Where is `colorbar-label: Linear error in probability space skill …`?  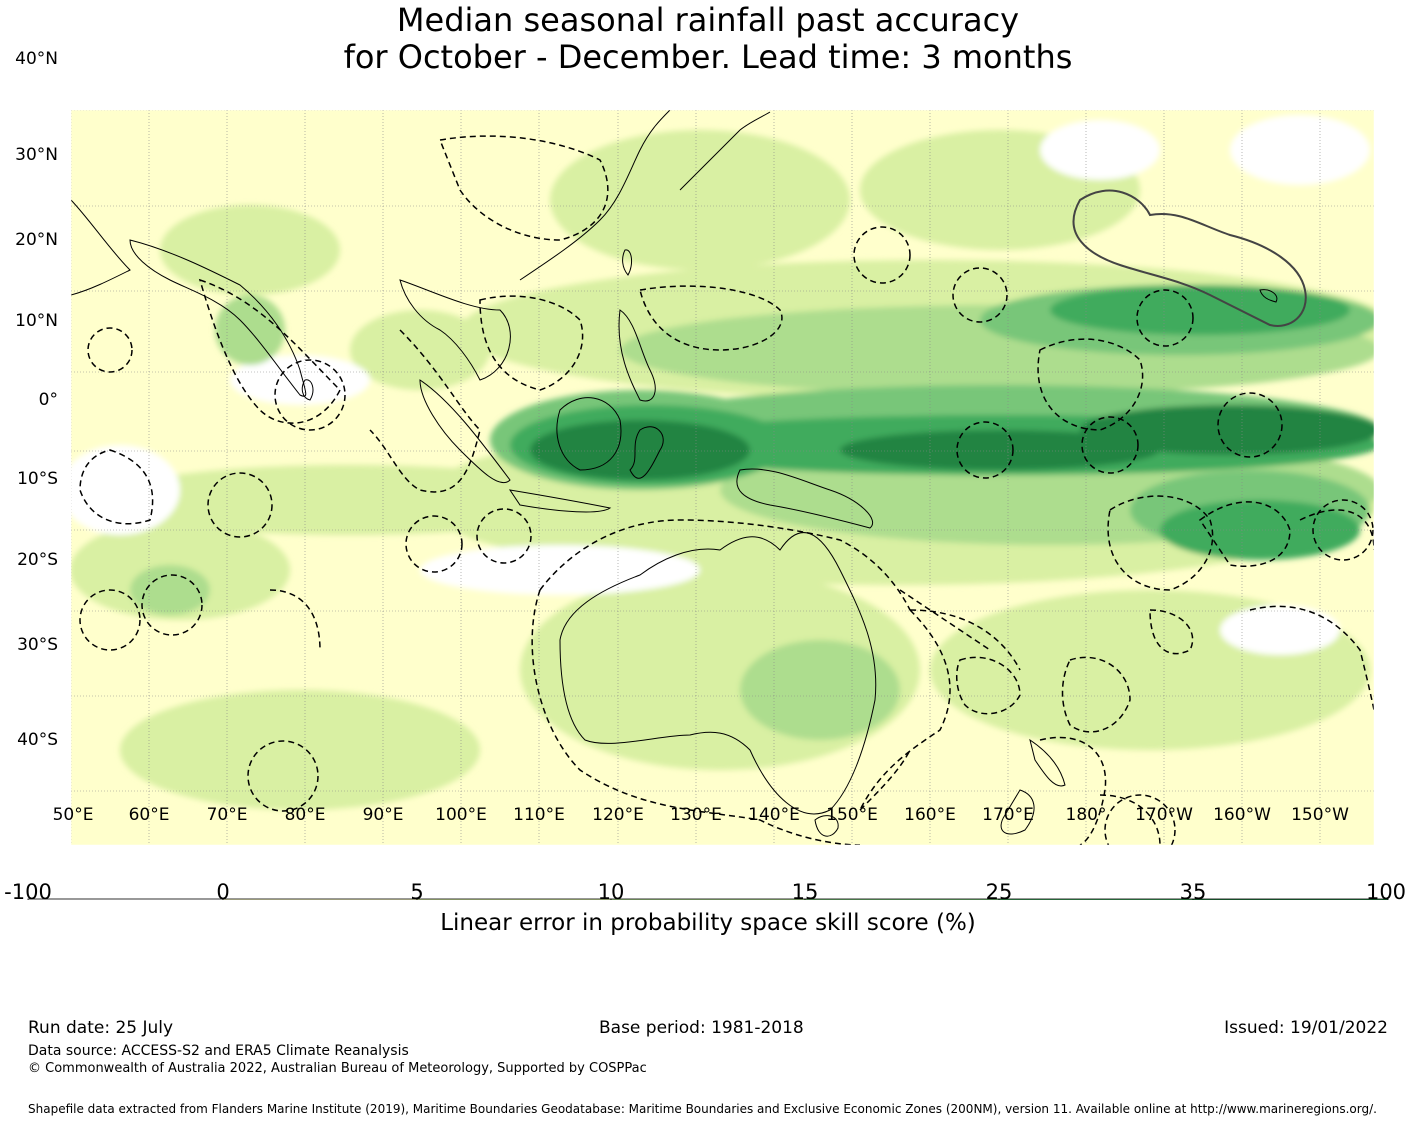
colorbar-label: Linear error in probability space skill … is located at coordinates (708, 923).